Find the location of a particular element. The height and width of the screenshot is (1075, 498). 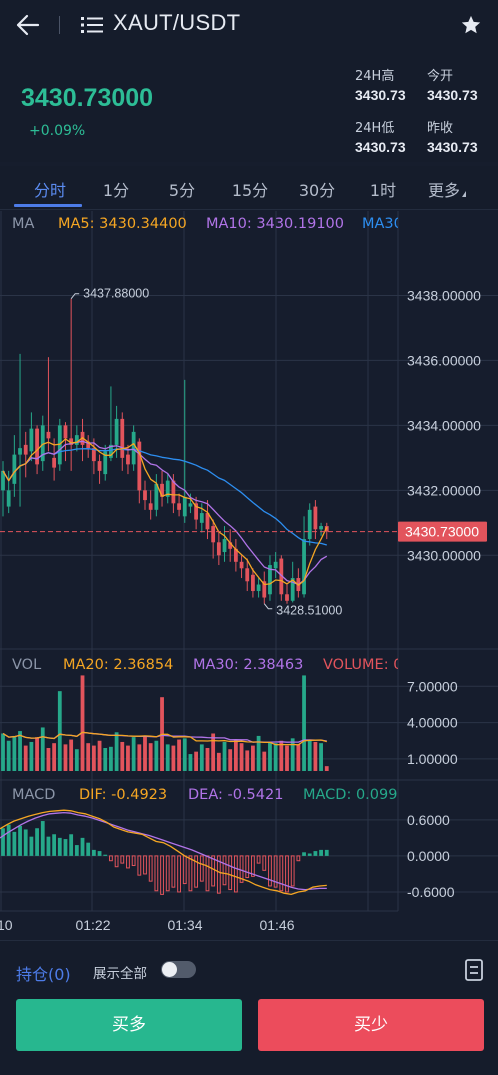

buy-long-button: 买多 is located at coordinates (129, 1025).